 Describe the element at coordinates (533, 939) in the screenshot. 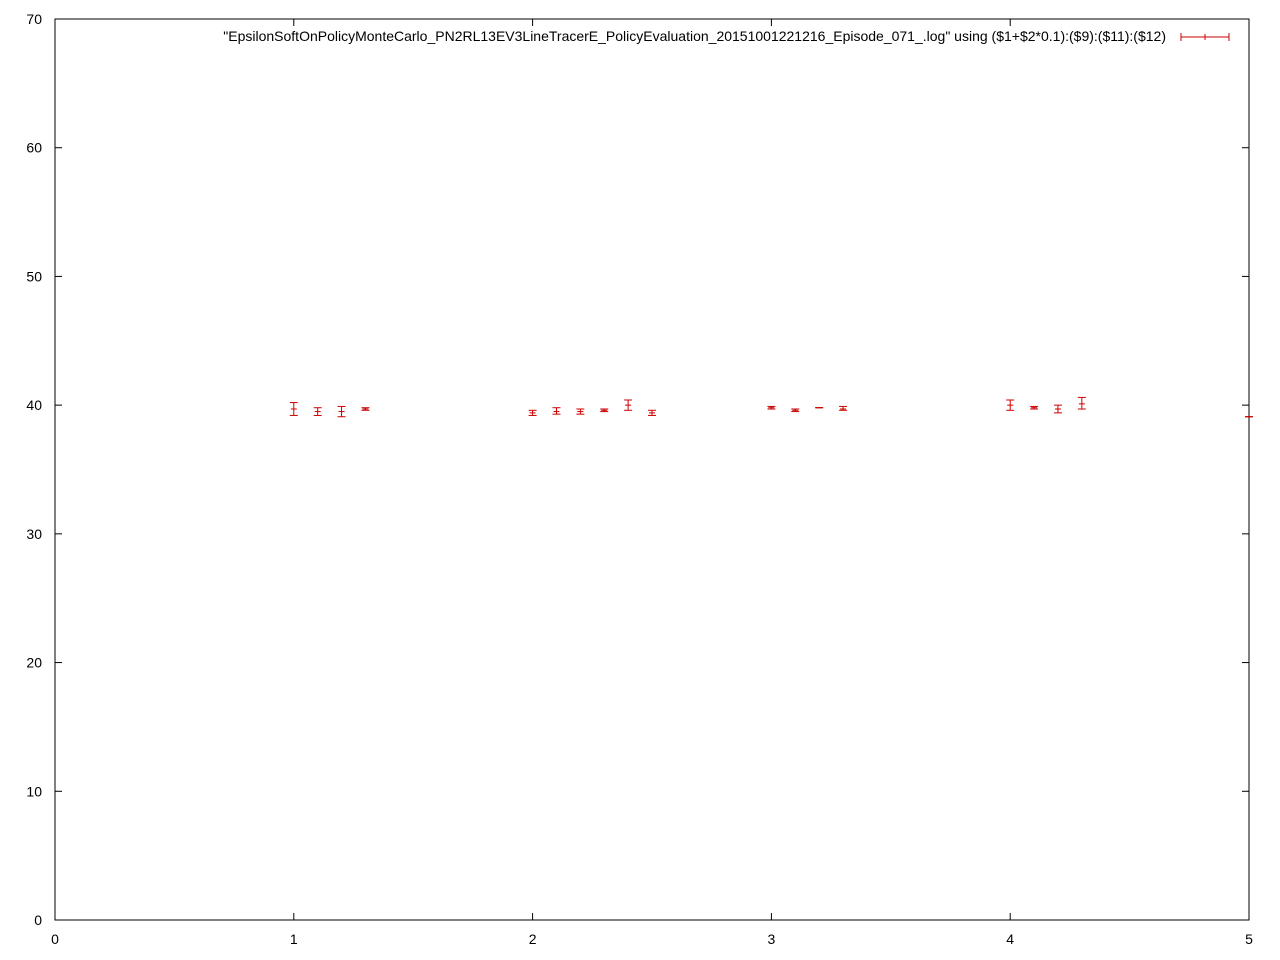

I see `x-tick-label: 2` at that location.